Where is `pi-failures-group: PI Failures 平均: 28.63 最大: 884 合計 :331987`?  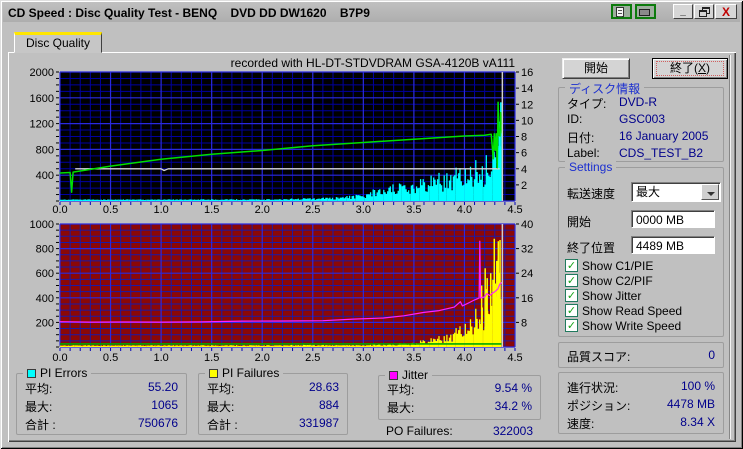 pi-failures-group: PI Failures 平均: 28.63 最大: 884 合計 :331987 is located at coordinates (273, 400).